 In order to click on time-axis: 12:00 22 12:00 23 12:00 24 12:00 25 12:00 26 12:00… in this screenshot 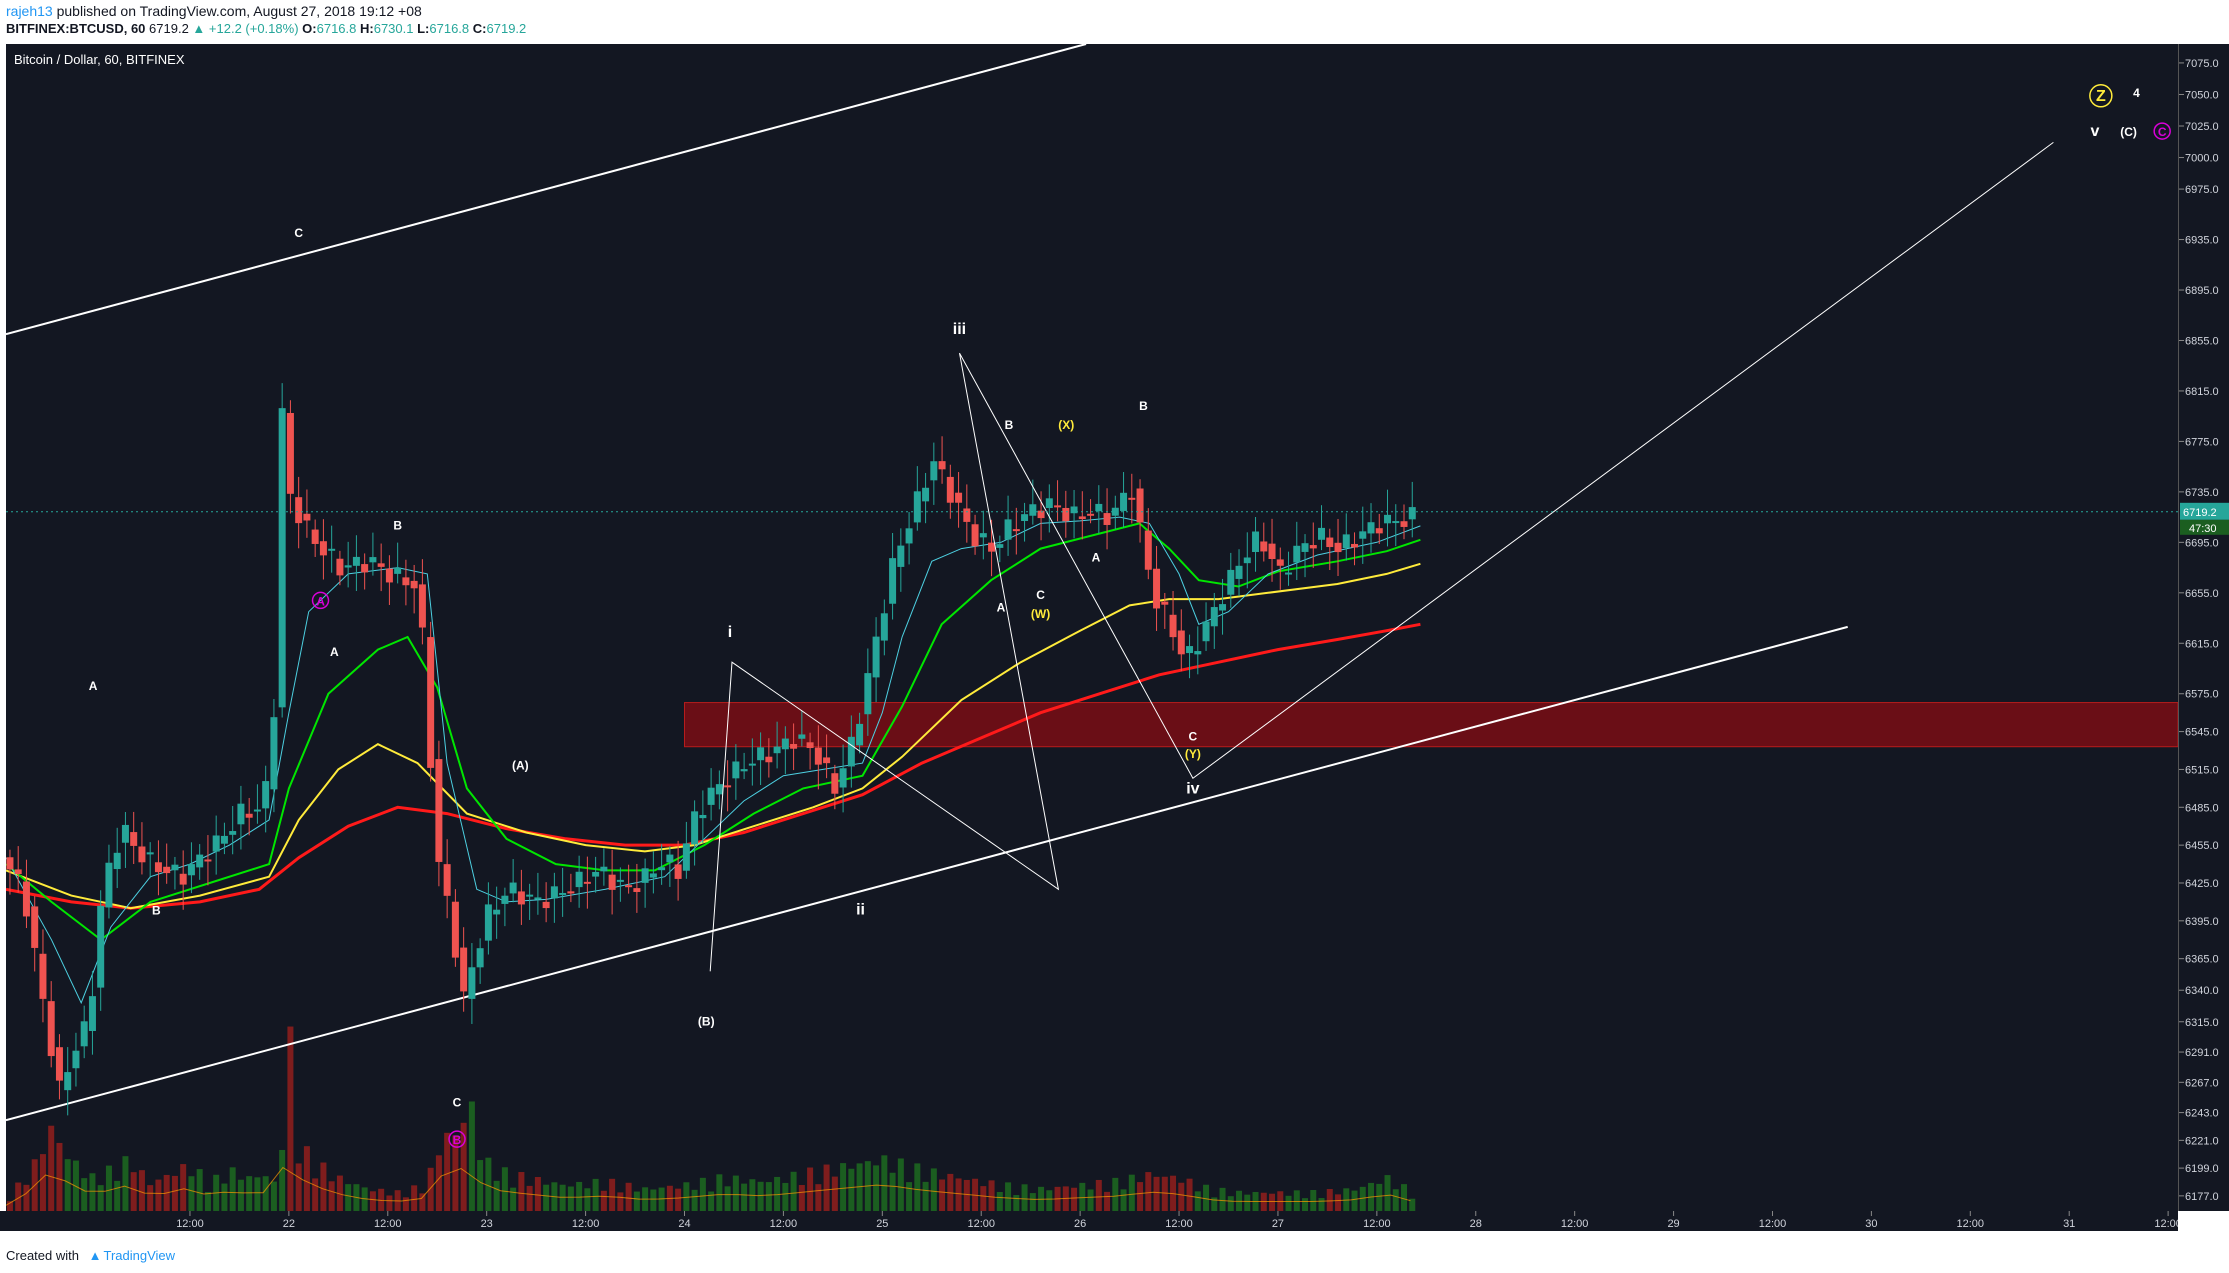, I will do `click(1089, 1221)`.